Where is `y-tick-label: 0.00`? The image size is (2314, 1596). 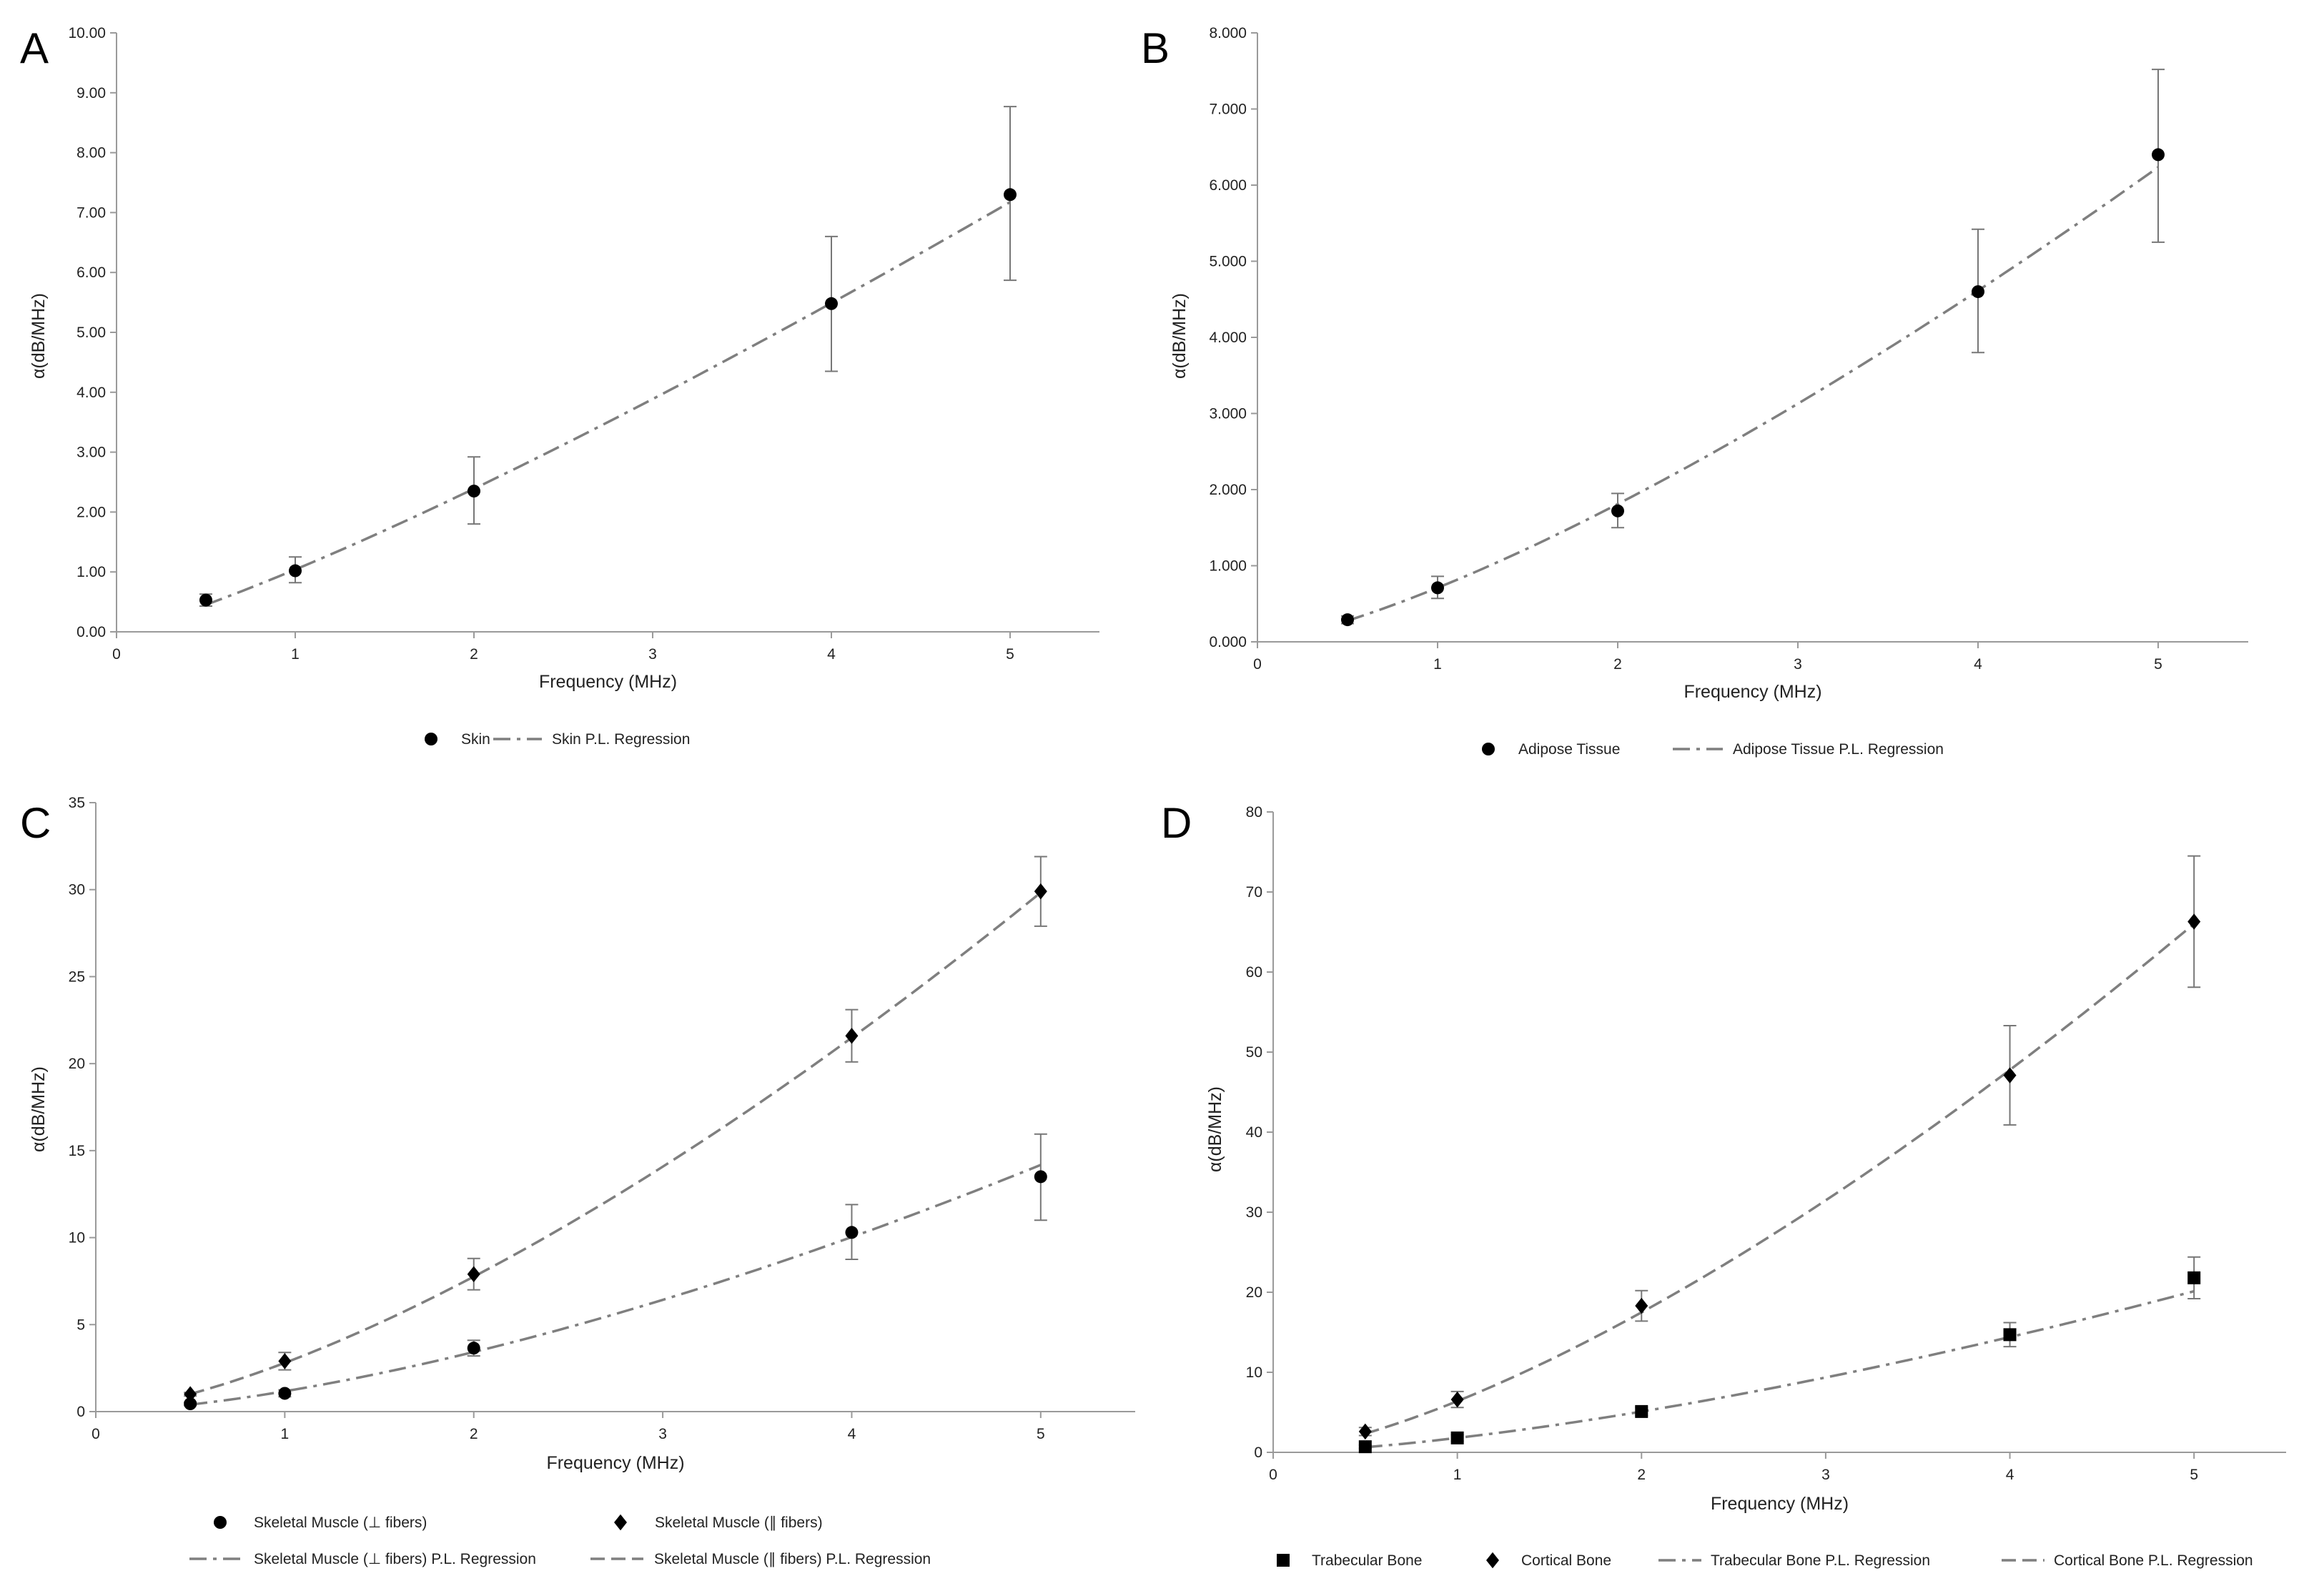 y-tick-label: 0.00 is located at coordinates (91, 632).